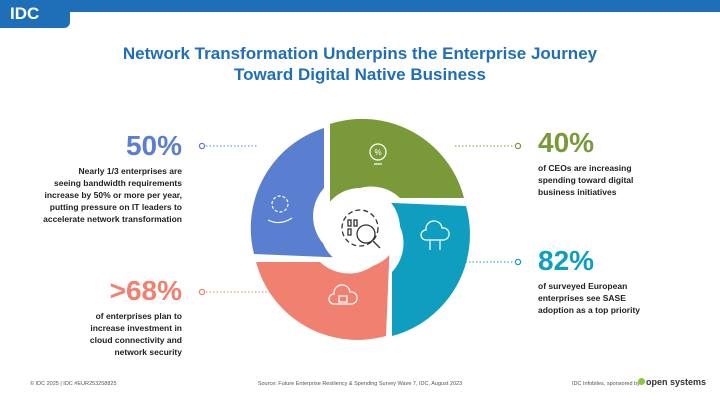  I want to click on stat-description: seeing bandwidth requirements, so click(118, 183).